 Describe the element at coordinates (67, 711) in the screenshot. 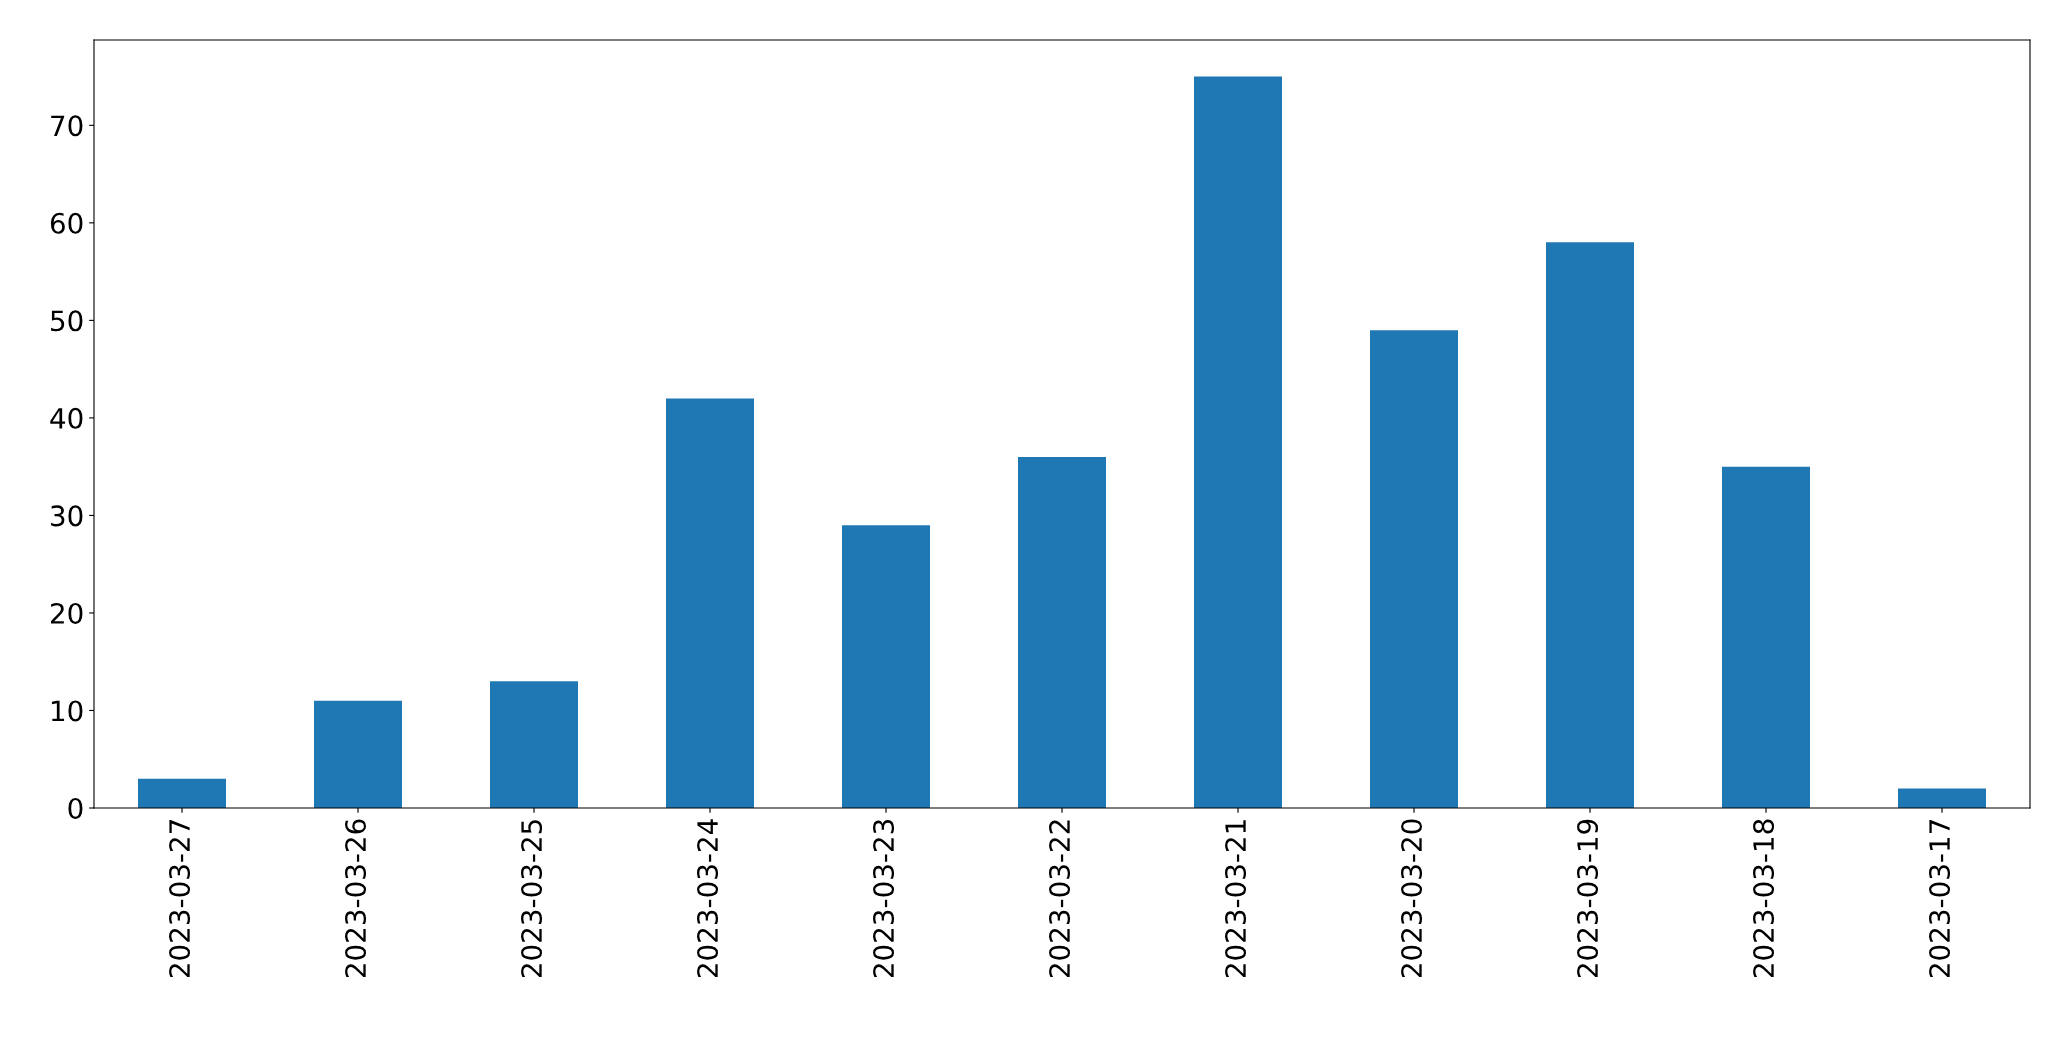

I see `y-tick-label: 10` at that location.